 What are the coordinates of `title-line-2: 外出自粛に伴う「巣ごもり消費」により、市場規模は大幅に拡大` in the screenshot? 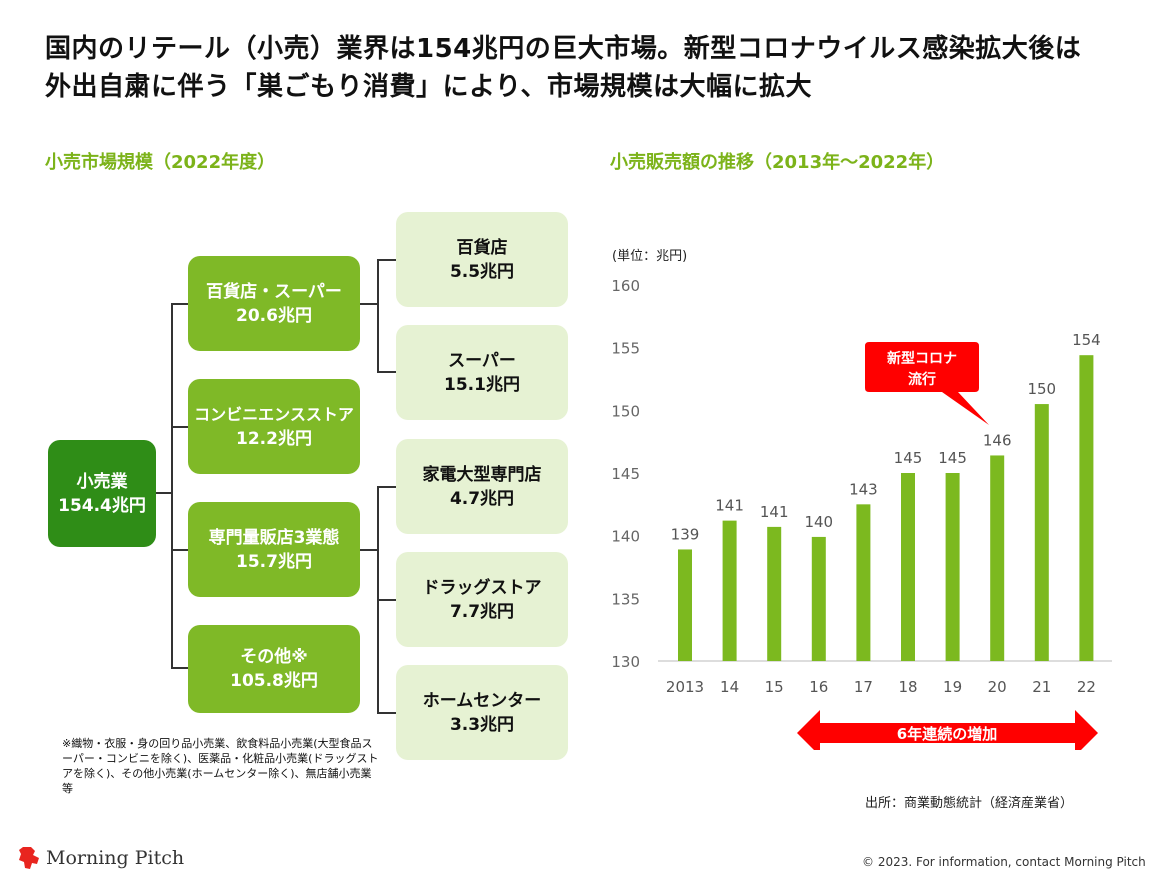 It's located at (428, 87).